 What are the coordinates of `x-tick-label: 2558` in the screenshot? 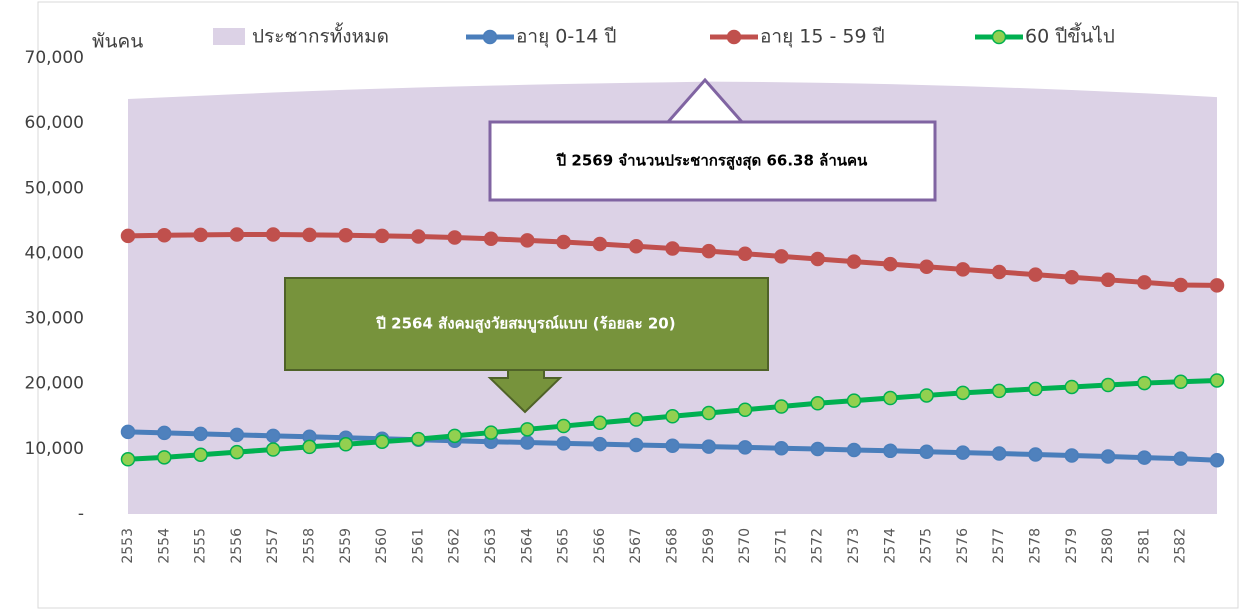 It's located at (310, 546).